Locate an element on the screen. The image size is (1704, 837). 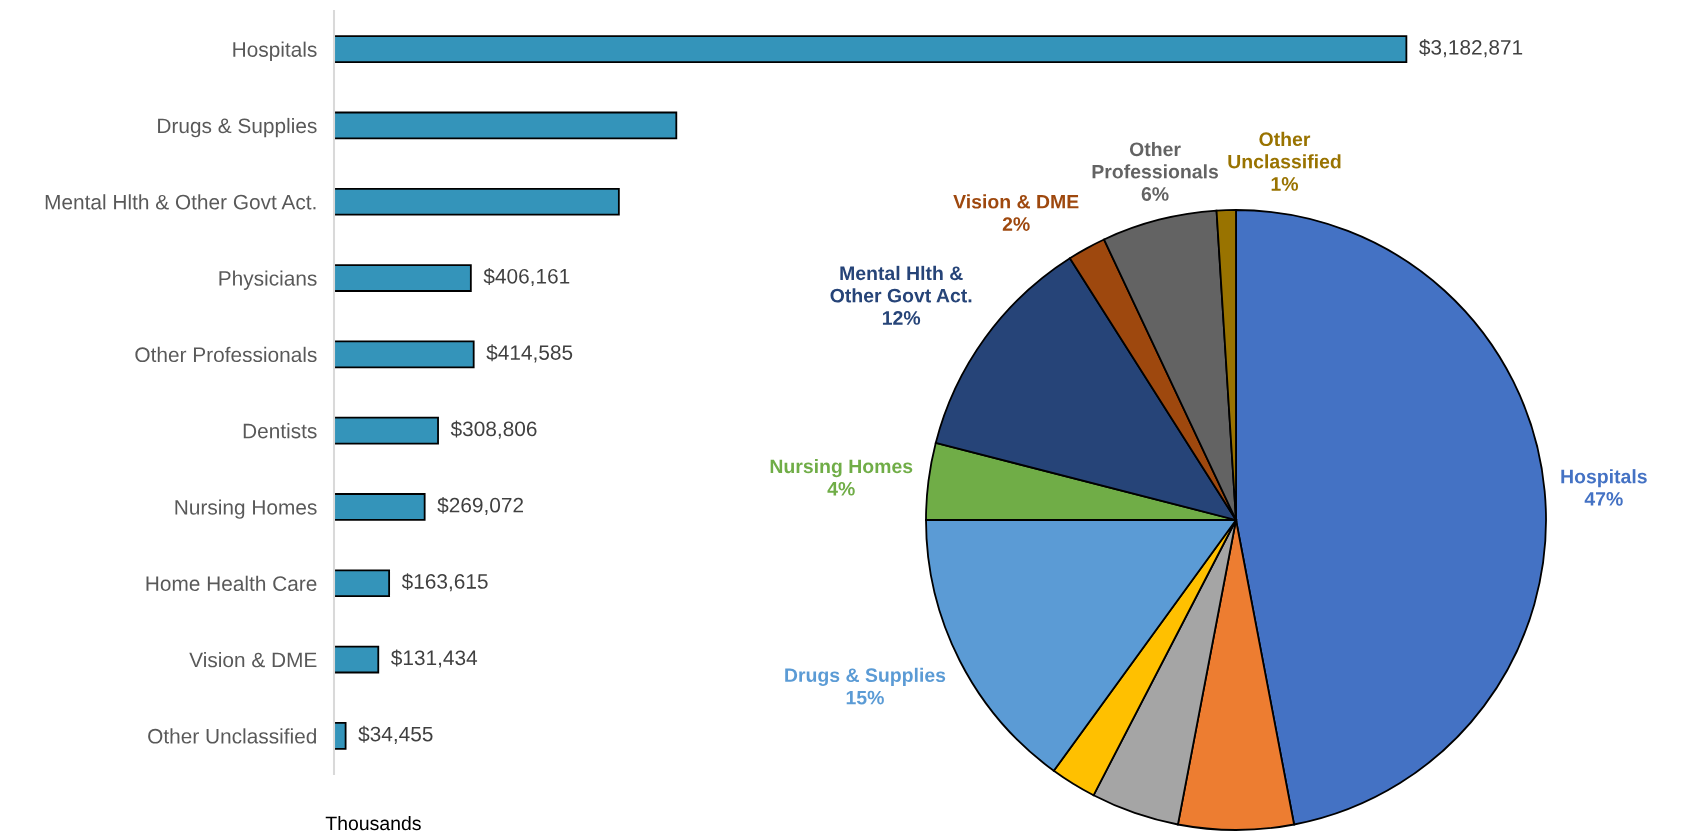
y-tick-label: Physicians is located at coordinates (268, 280).